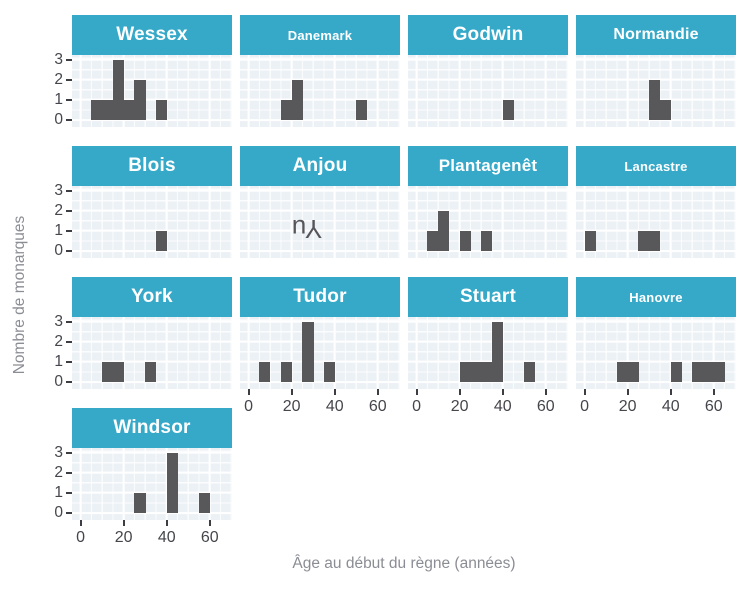  What do you see at coordinates (320, 353) in the screenshot?
I see `facet-panel-tudor` at bounding box center [320, 353].